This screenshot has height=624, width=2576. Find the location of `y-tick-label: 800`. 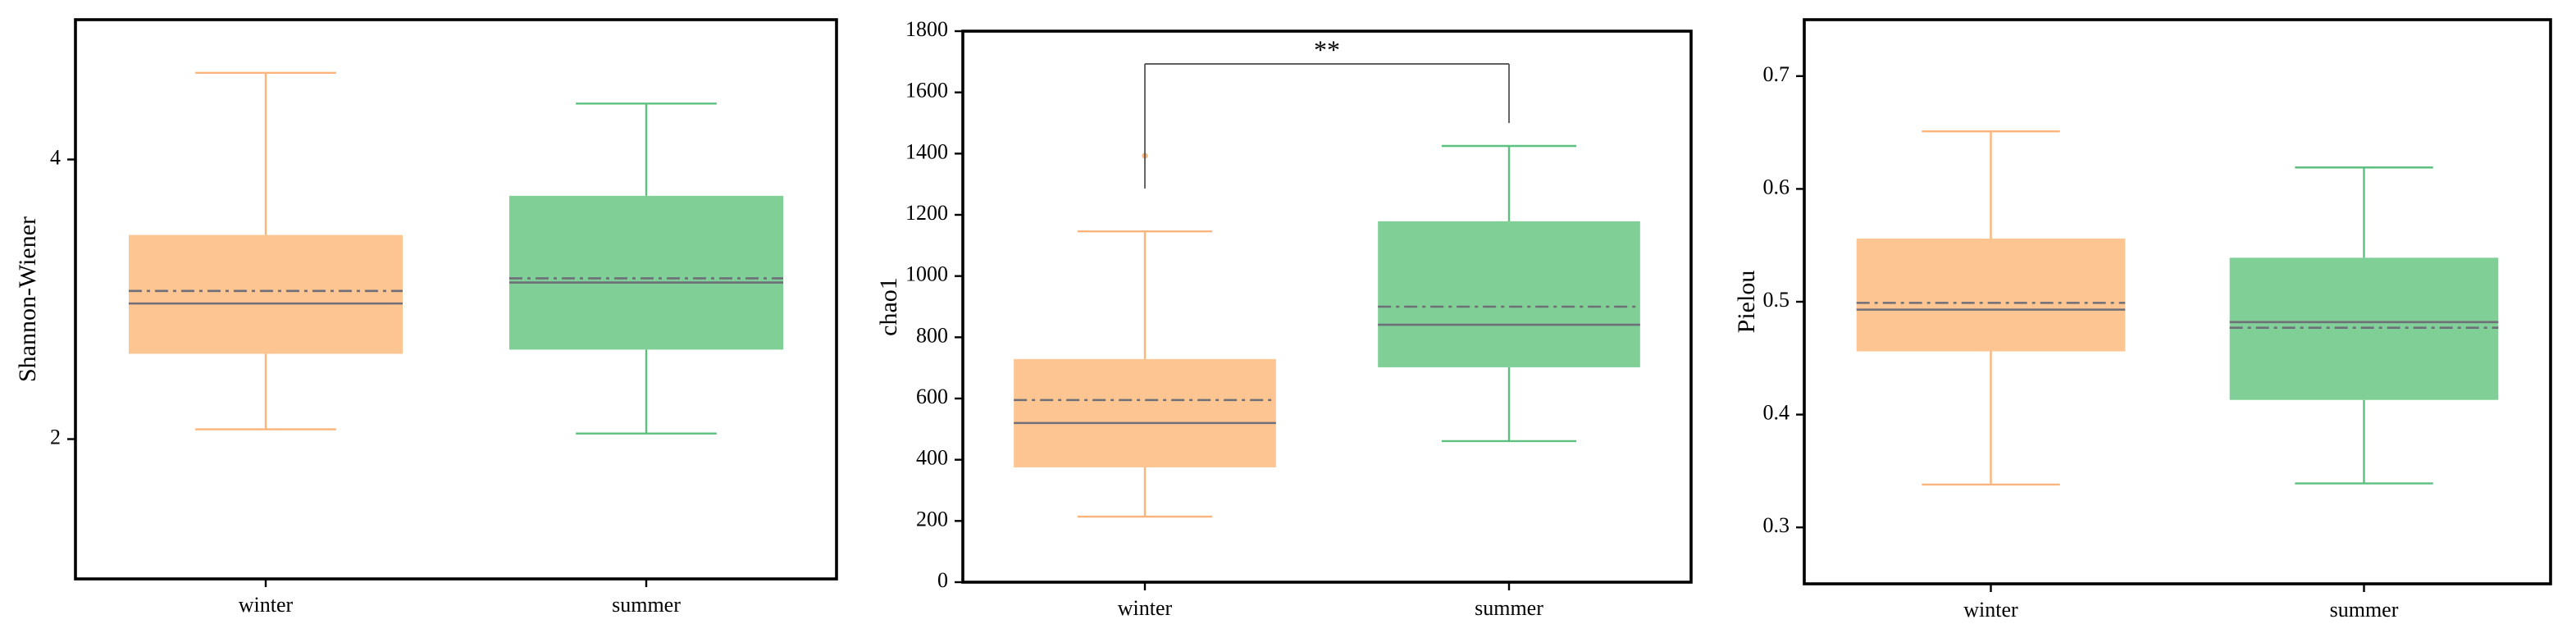

y-tick-label: 800 is located at coordinates (932, 335).